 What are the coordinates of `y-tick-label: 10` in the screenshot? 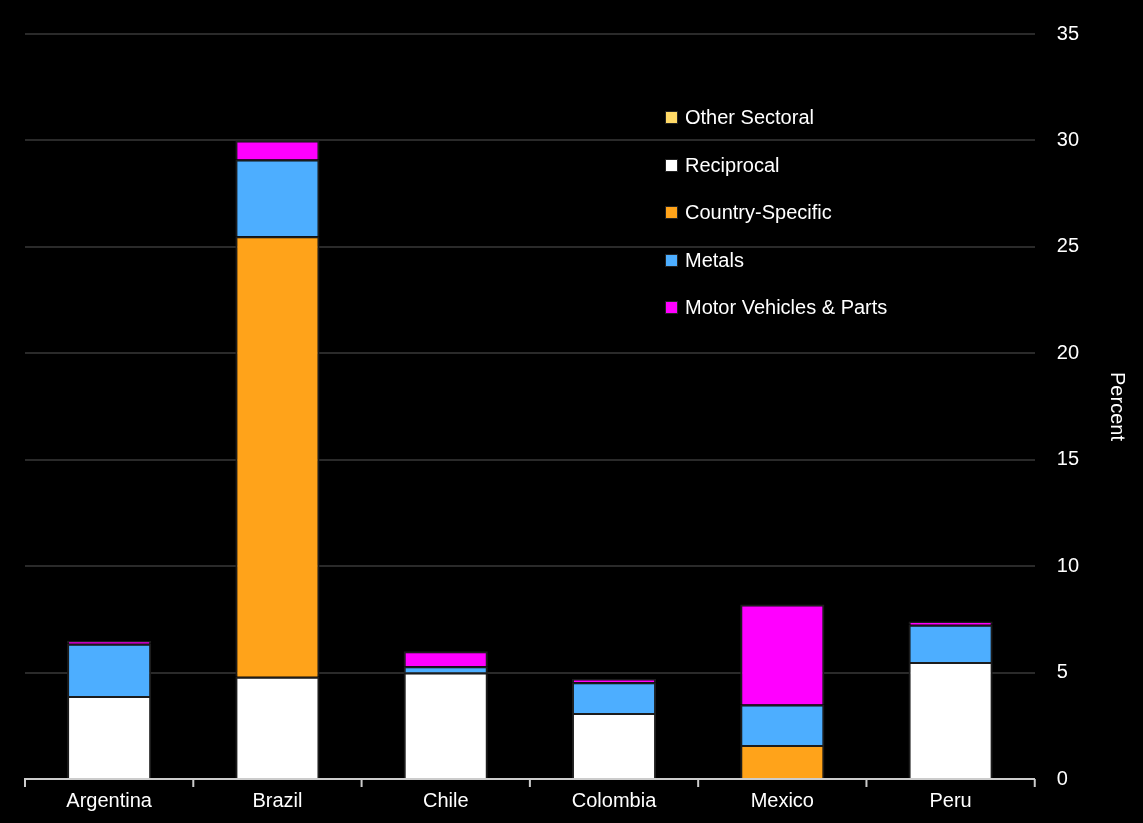 It's located at (1067, 564).